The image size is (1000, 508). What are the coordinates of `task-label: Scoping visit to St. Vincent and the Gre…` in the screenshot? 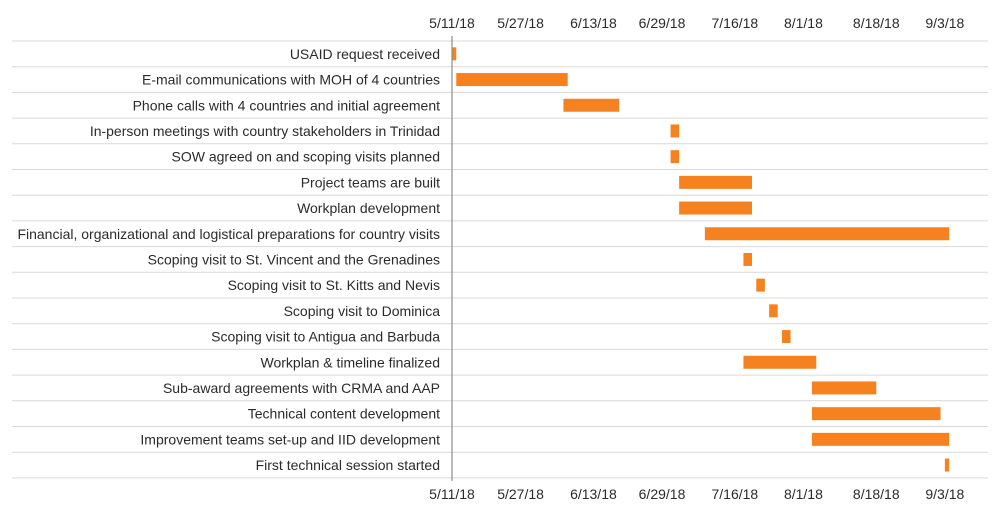 It's located at (294, 259).